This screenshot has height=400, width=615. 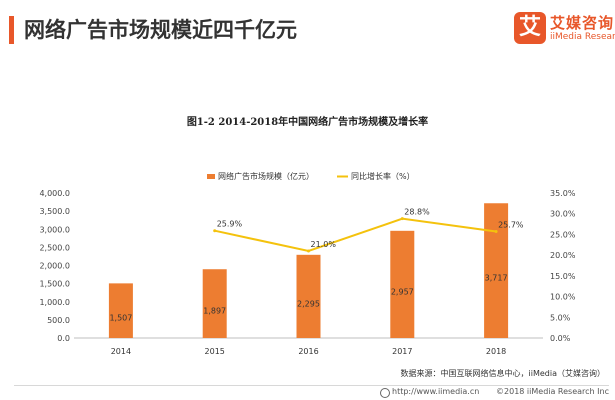 What do you see at coordinates (54, 266) in the screenshot?
I see `y-left-tick-label: 2,000.0` at bounding box center [54, 266].